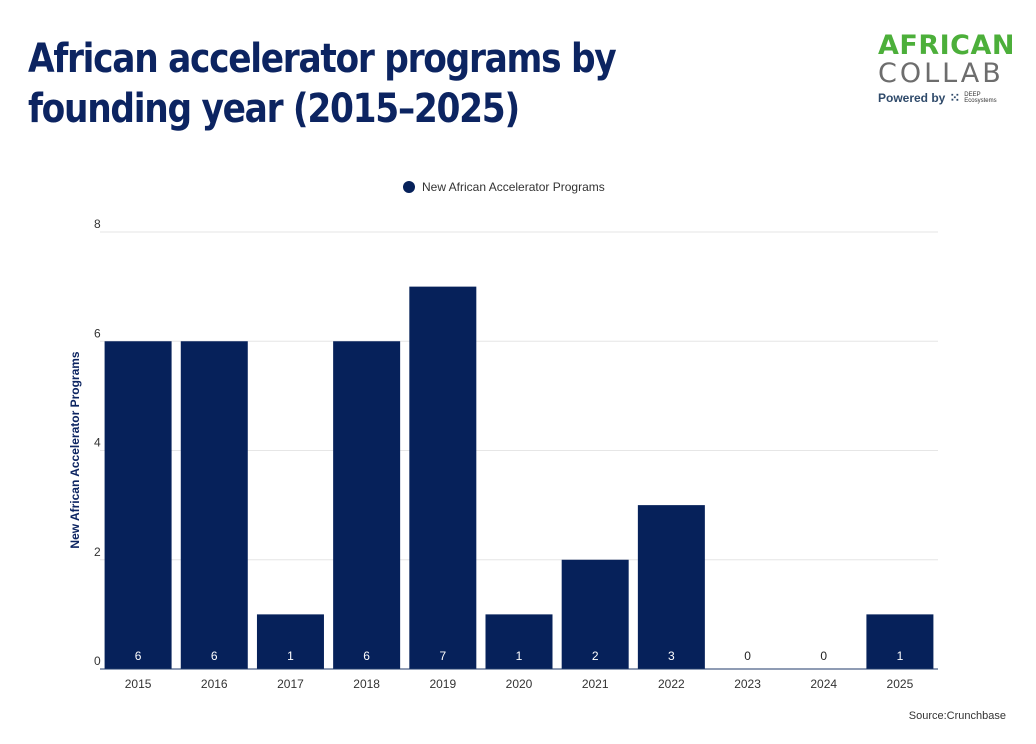 The image size is (1036, 744). Describe the element at coordinates (97, 224) in the screenshot. I see `y-tick-label: 8` at that location.